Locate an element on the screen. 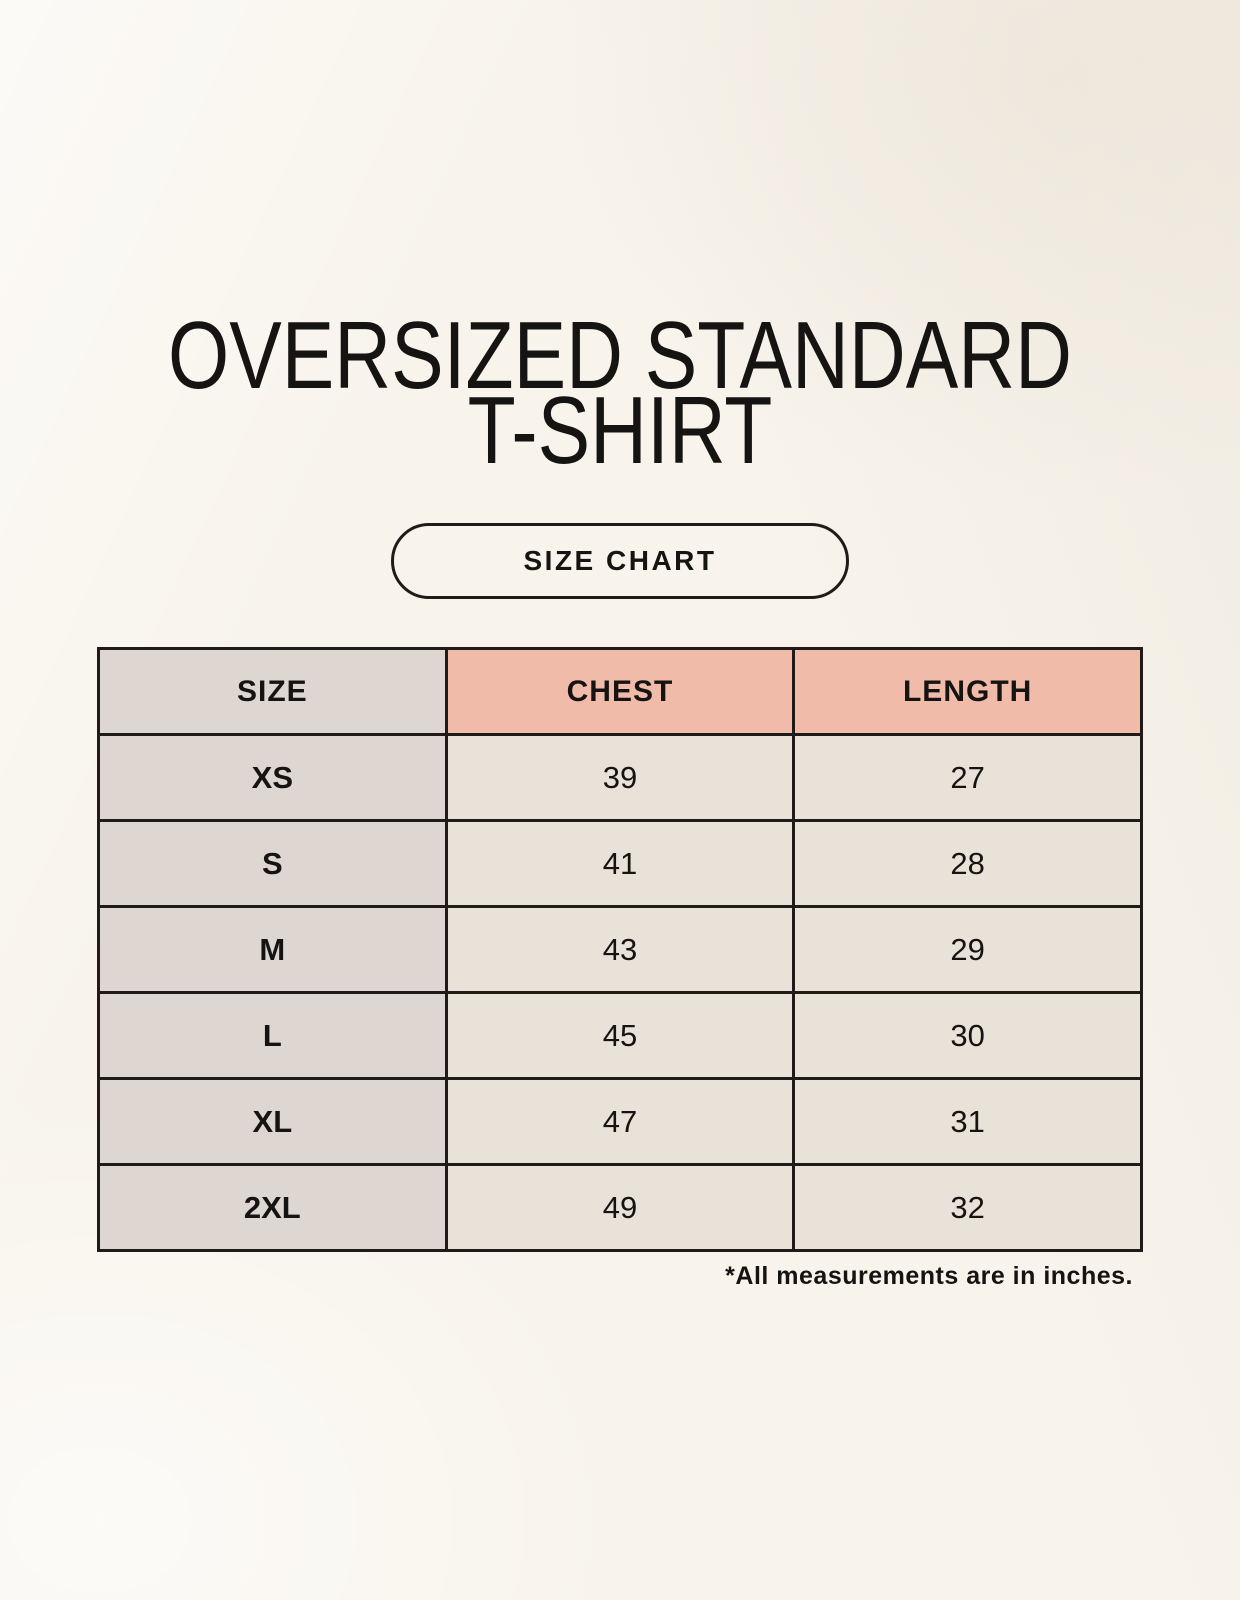 The image size is (1240, 1600). chest-cell: 43 is located at coordinates (620, 949).